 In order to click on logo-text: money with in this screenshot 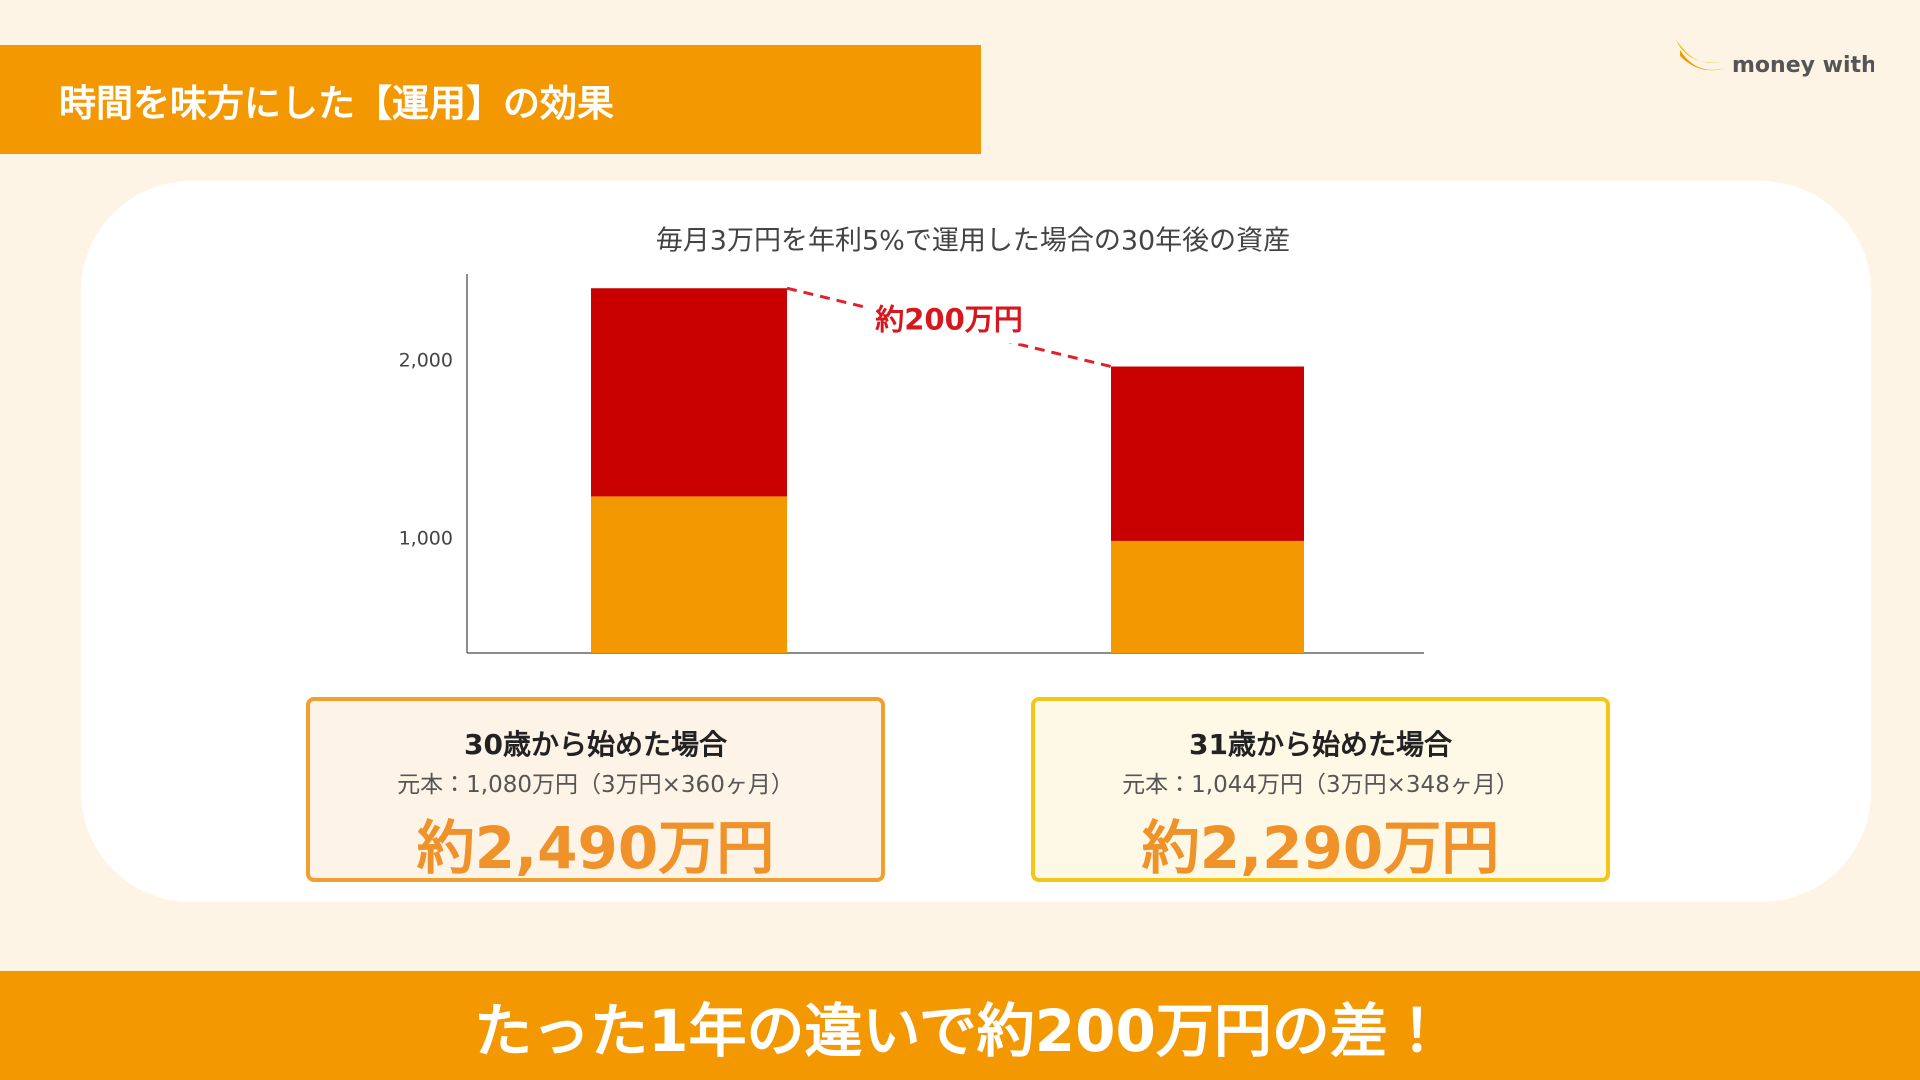, I will do `click(1803, 65)`.